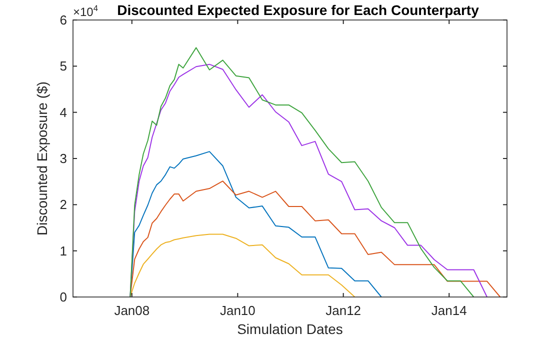 The image size is (560, 337). I want to click on y-tick-label: 5, so click(63, 66).